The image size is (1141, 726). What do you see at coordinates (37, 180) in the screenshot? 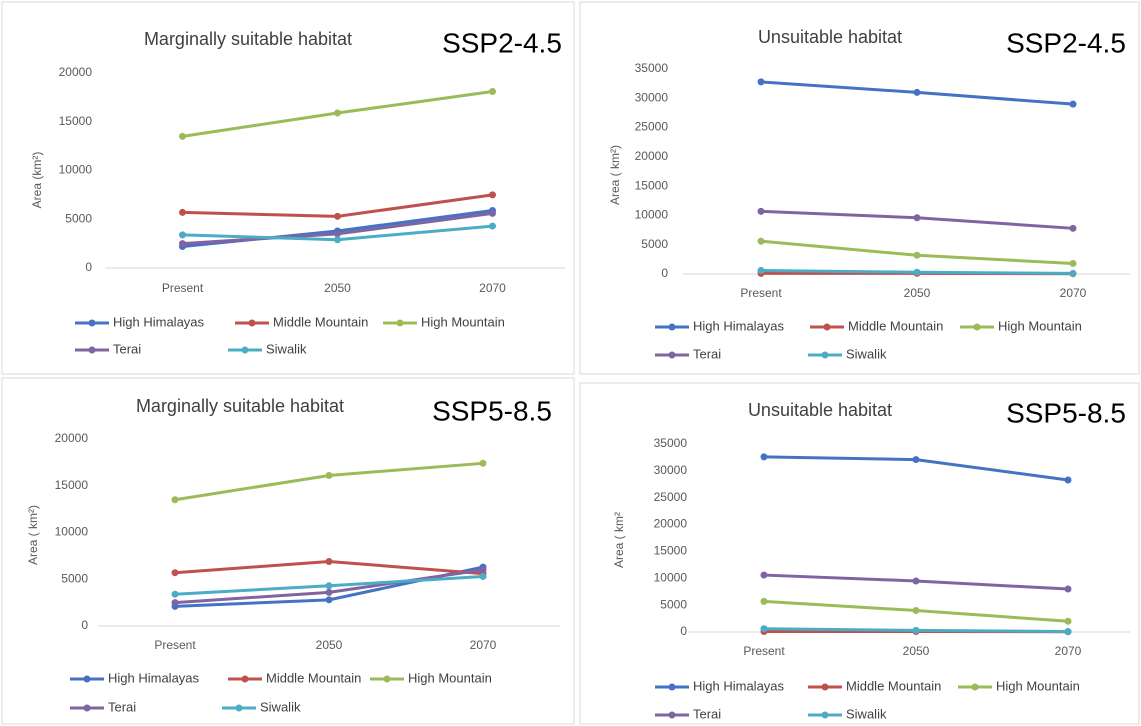
I see `y-axis-label: Area (km²)` at bounding box center [37, 180].